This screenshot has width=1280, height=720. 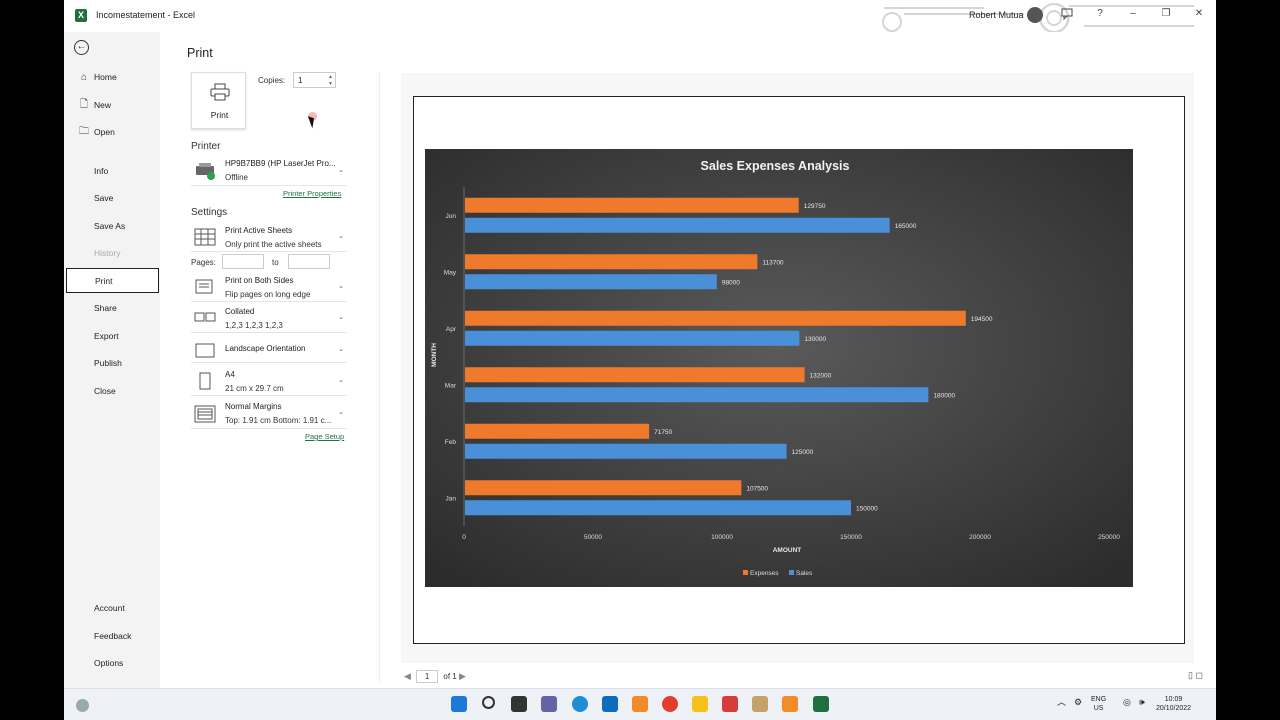 What do you see at coordinates (1100, 13) in the screenshot?
I see `help-icon: ?` at bounding box center [1100, 13].